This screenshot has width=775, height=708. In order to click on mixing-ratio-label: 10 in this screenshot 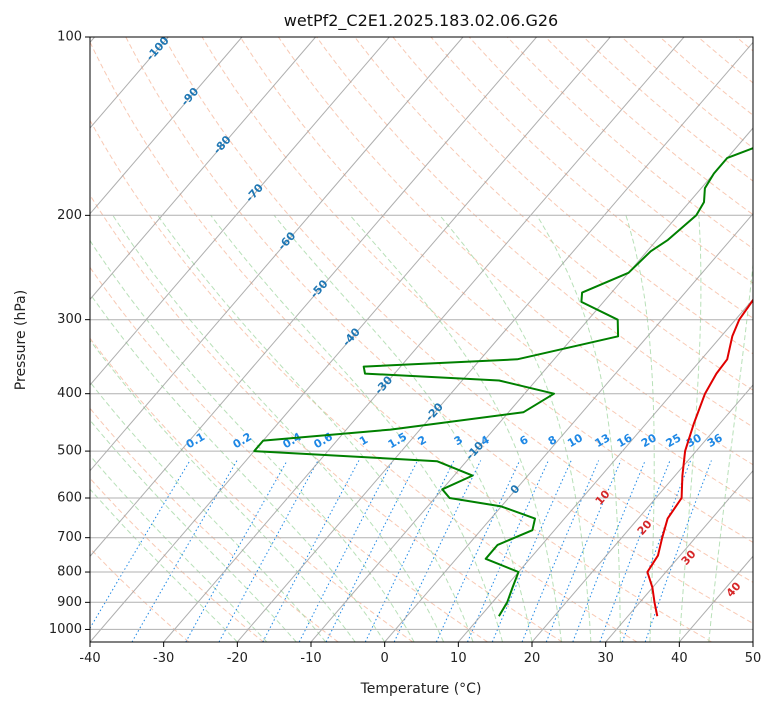, I will do `click(575, 440)`.